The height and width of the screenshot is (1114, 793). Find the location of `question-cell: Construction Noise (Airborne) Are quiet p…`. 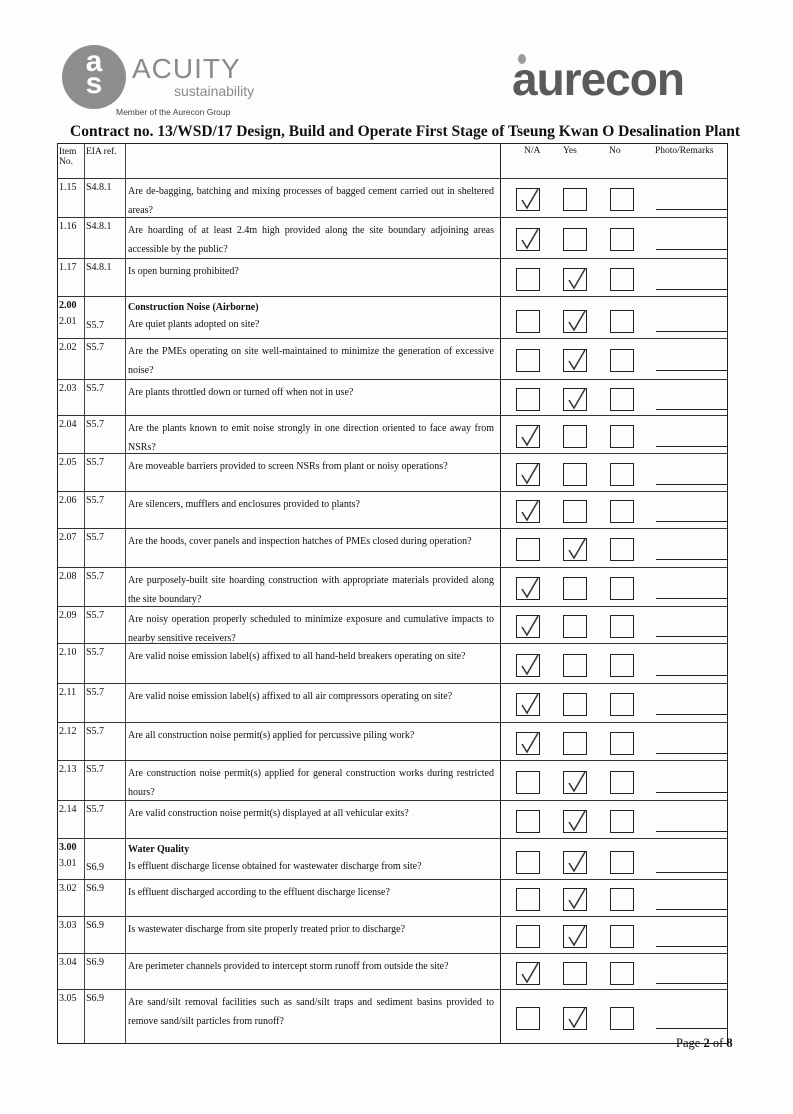

question-cell: Construction Noise (Airborne) Are quiet p… is located at coordinates (313, 317).